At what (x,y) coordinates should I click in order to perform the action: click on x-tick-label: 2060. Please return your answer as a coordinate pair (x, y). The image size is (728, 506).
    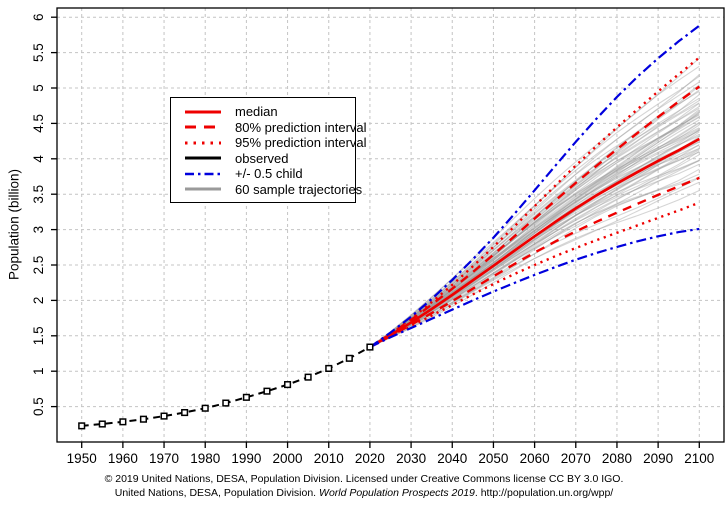
    Looking at the image, I should click on (535, 458).